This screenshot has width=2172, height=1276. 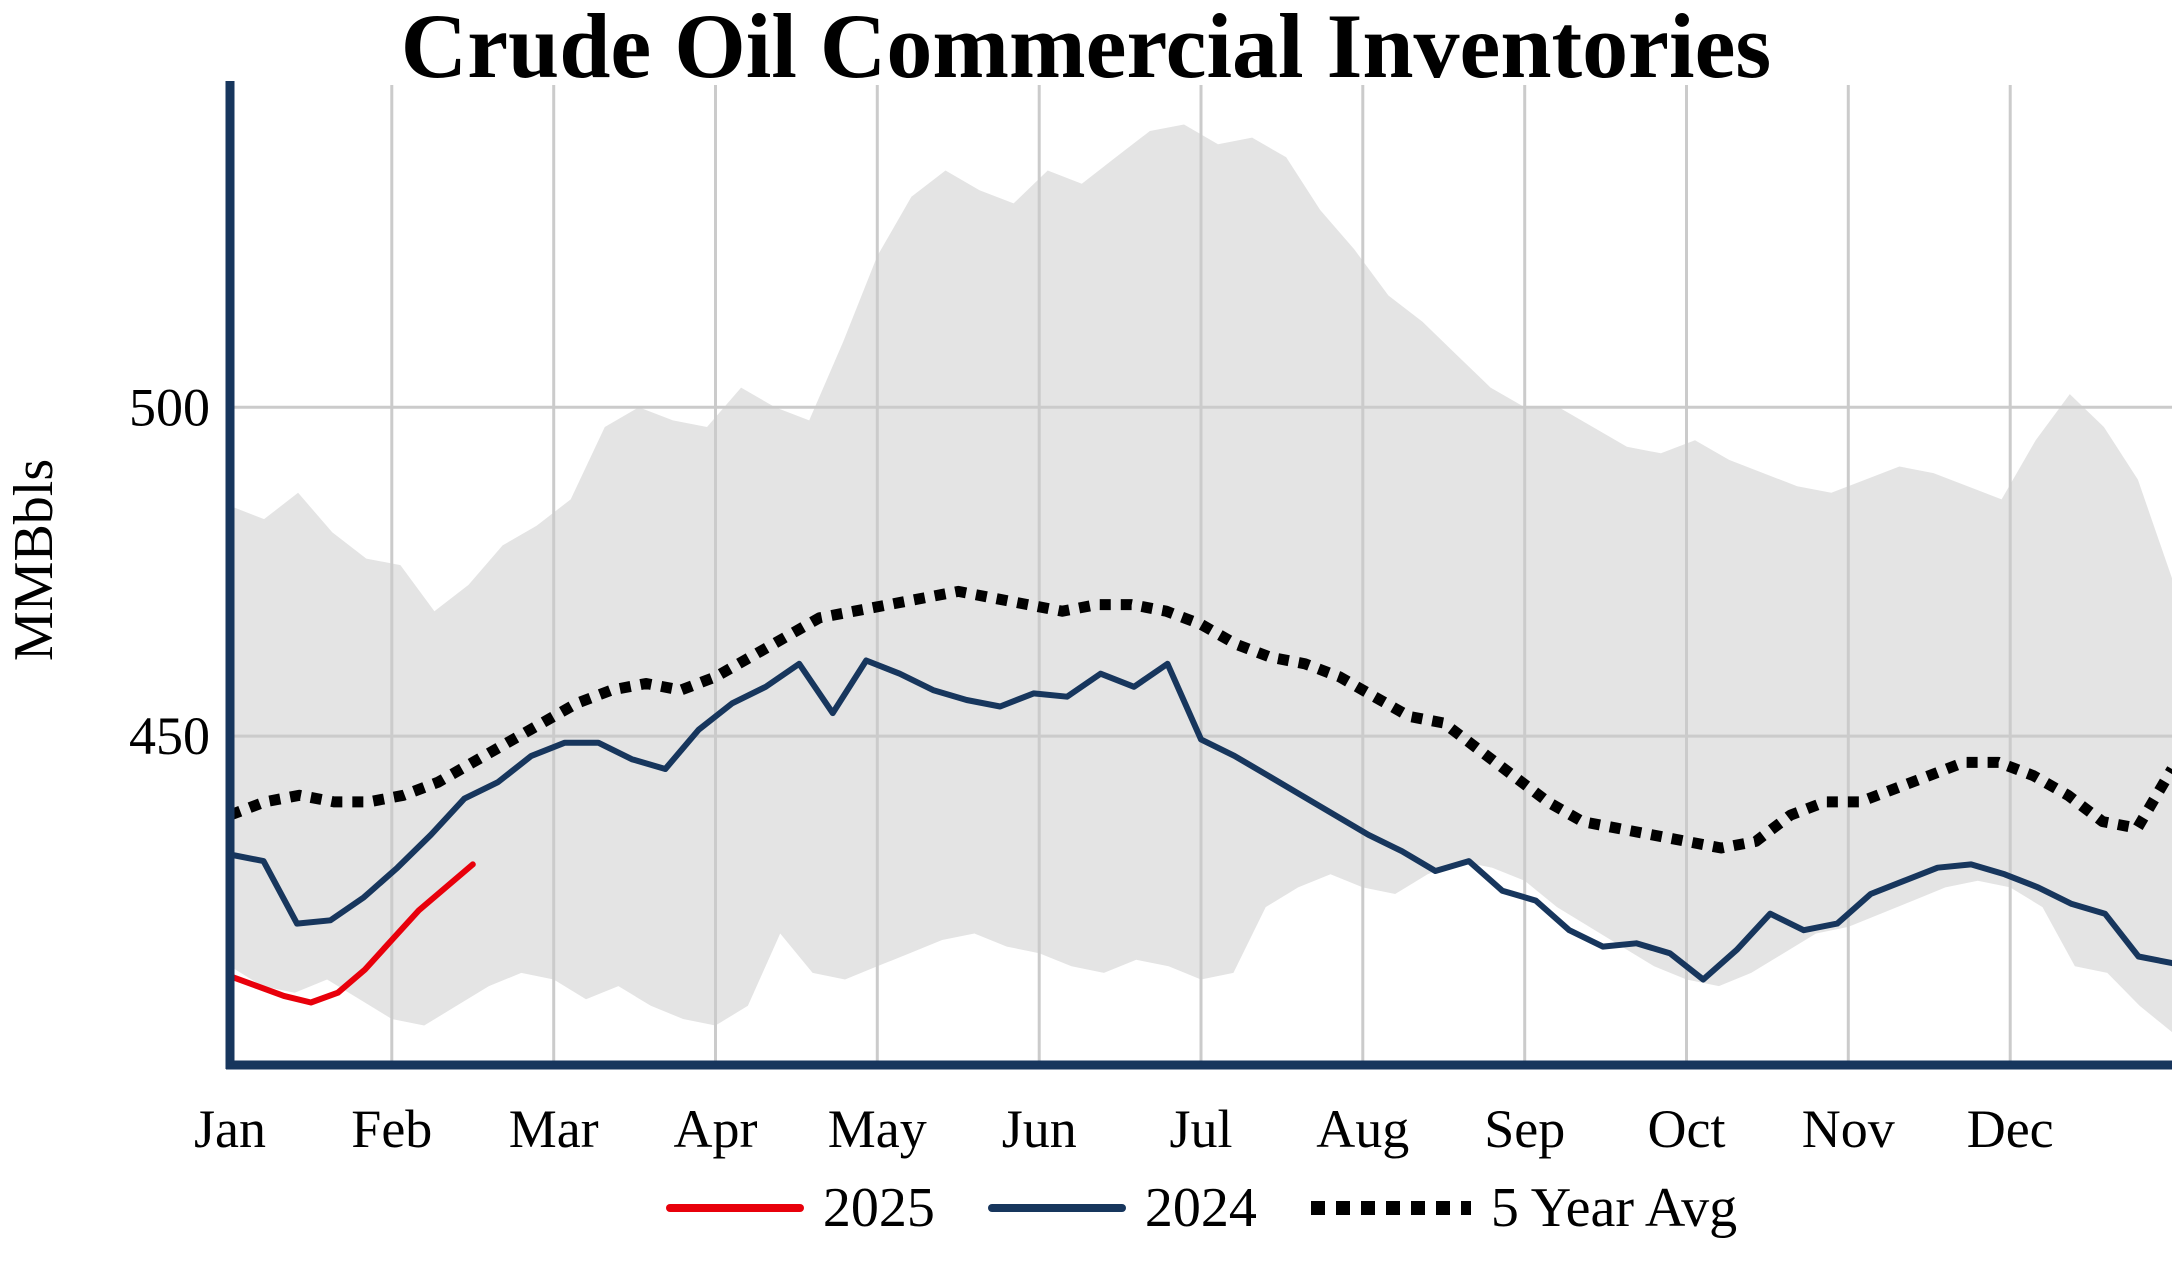 I want to click on legend-key-2025, so click(x=734, y=1208).